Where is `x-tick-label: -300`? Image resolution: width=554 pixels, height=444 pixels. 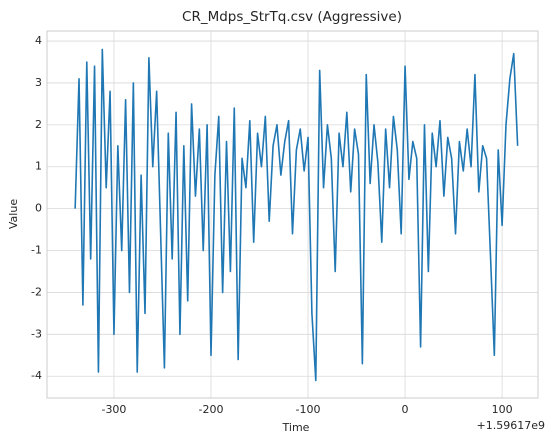
x-tick-label: -300 is located at coordinates (113, 409).